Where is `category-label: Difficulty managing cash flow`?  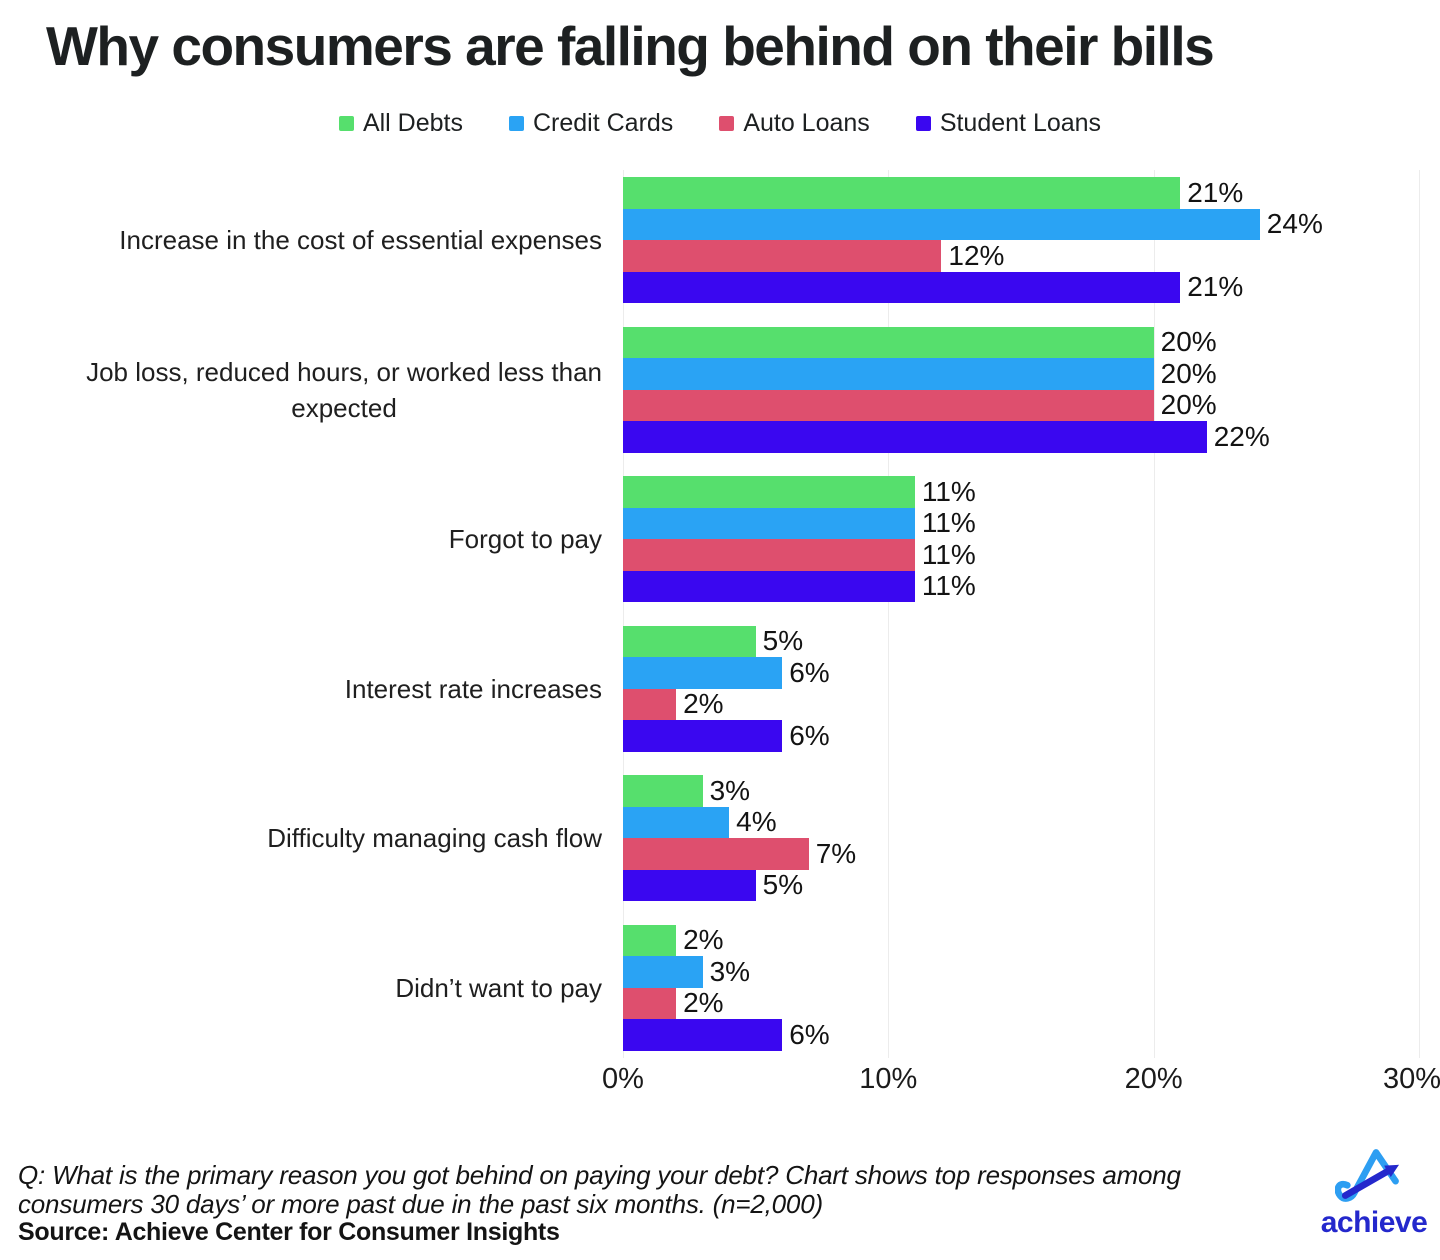 category-label: Difficulty managing cash flow is located at coordinates (434, 838).